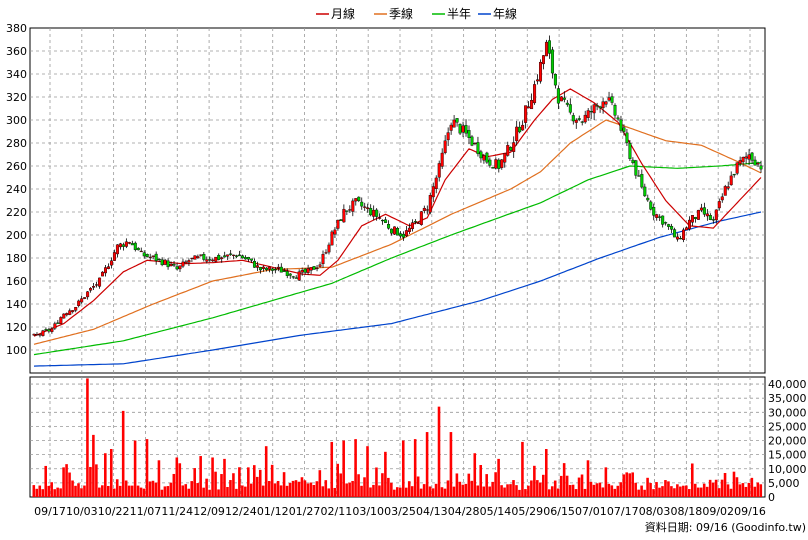 Image resolution: width=808 pixels, height=540 pixels. I want to click on date-tick-label: 04/13, so click(432, 511).